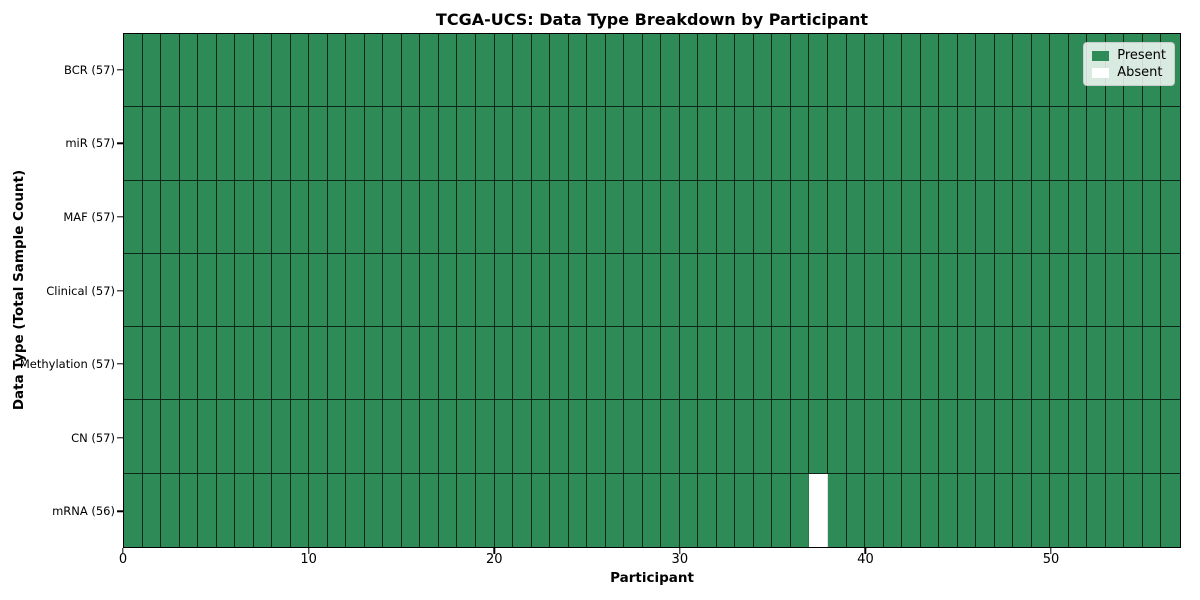  Describe the element at coordinates (308, 559) in the screenshot. I see `x-tick-label: 10` at that location.